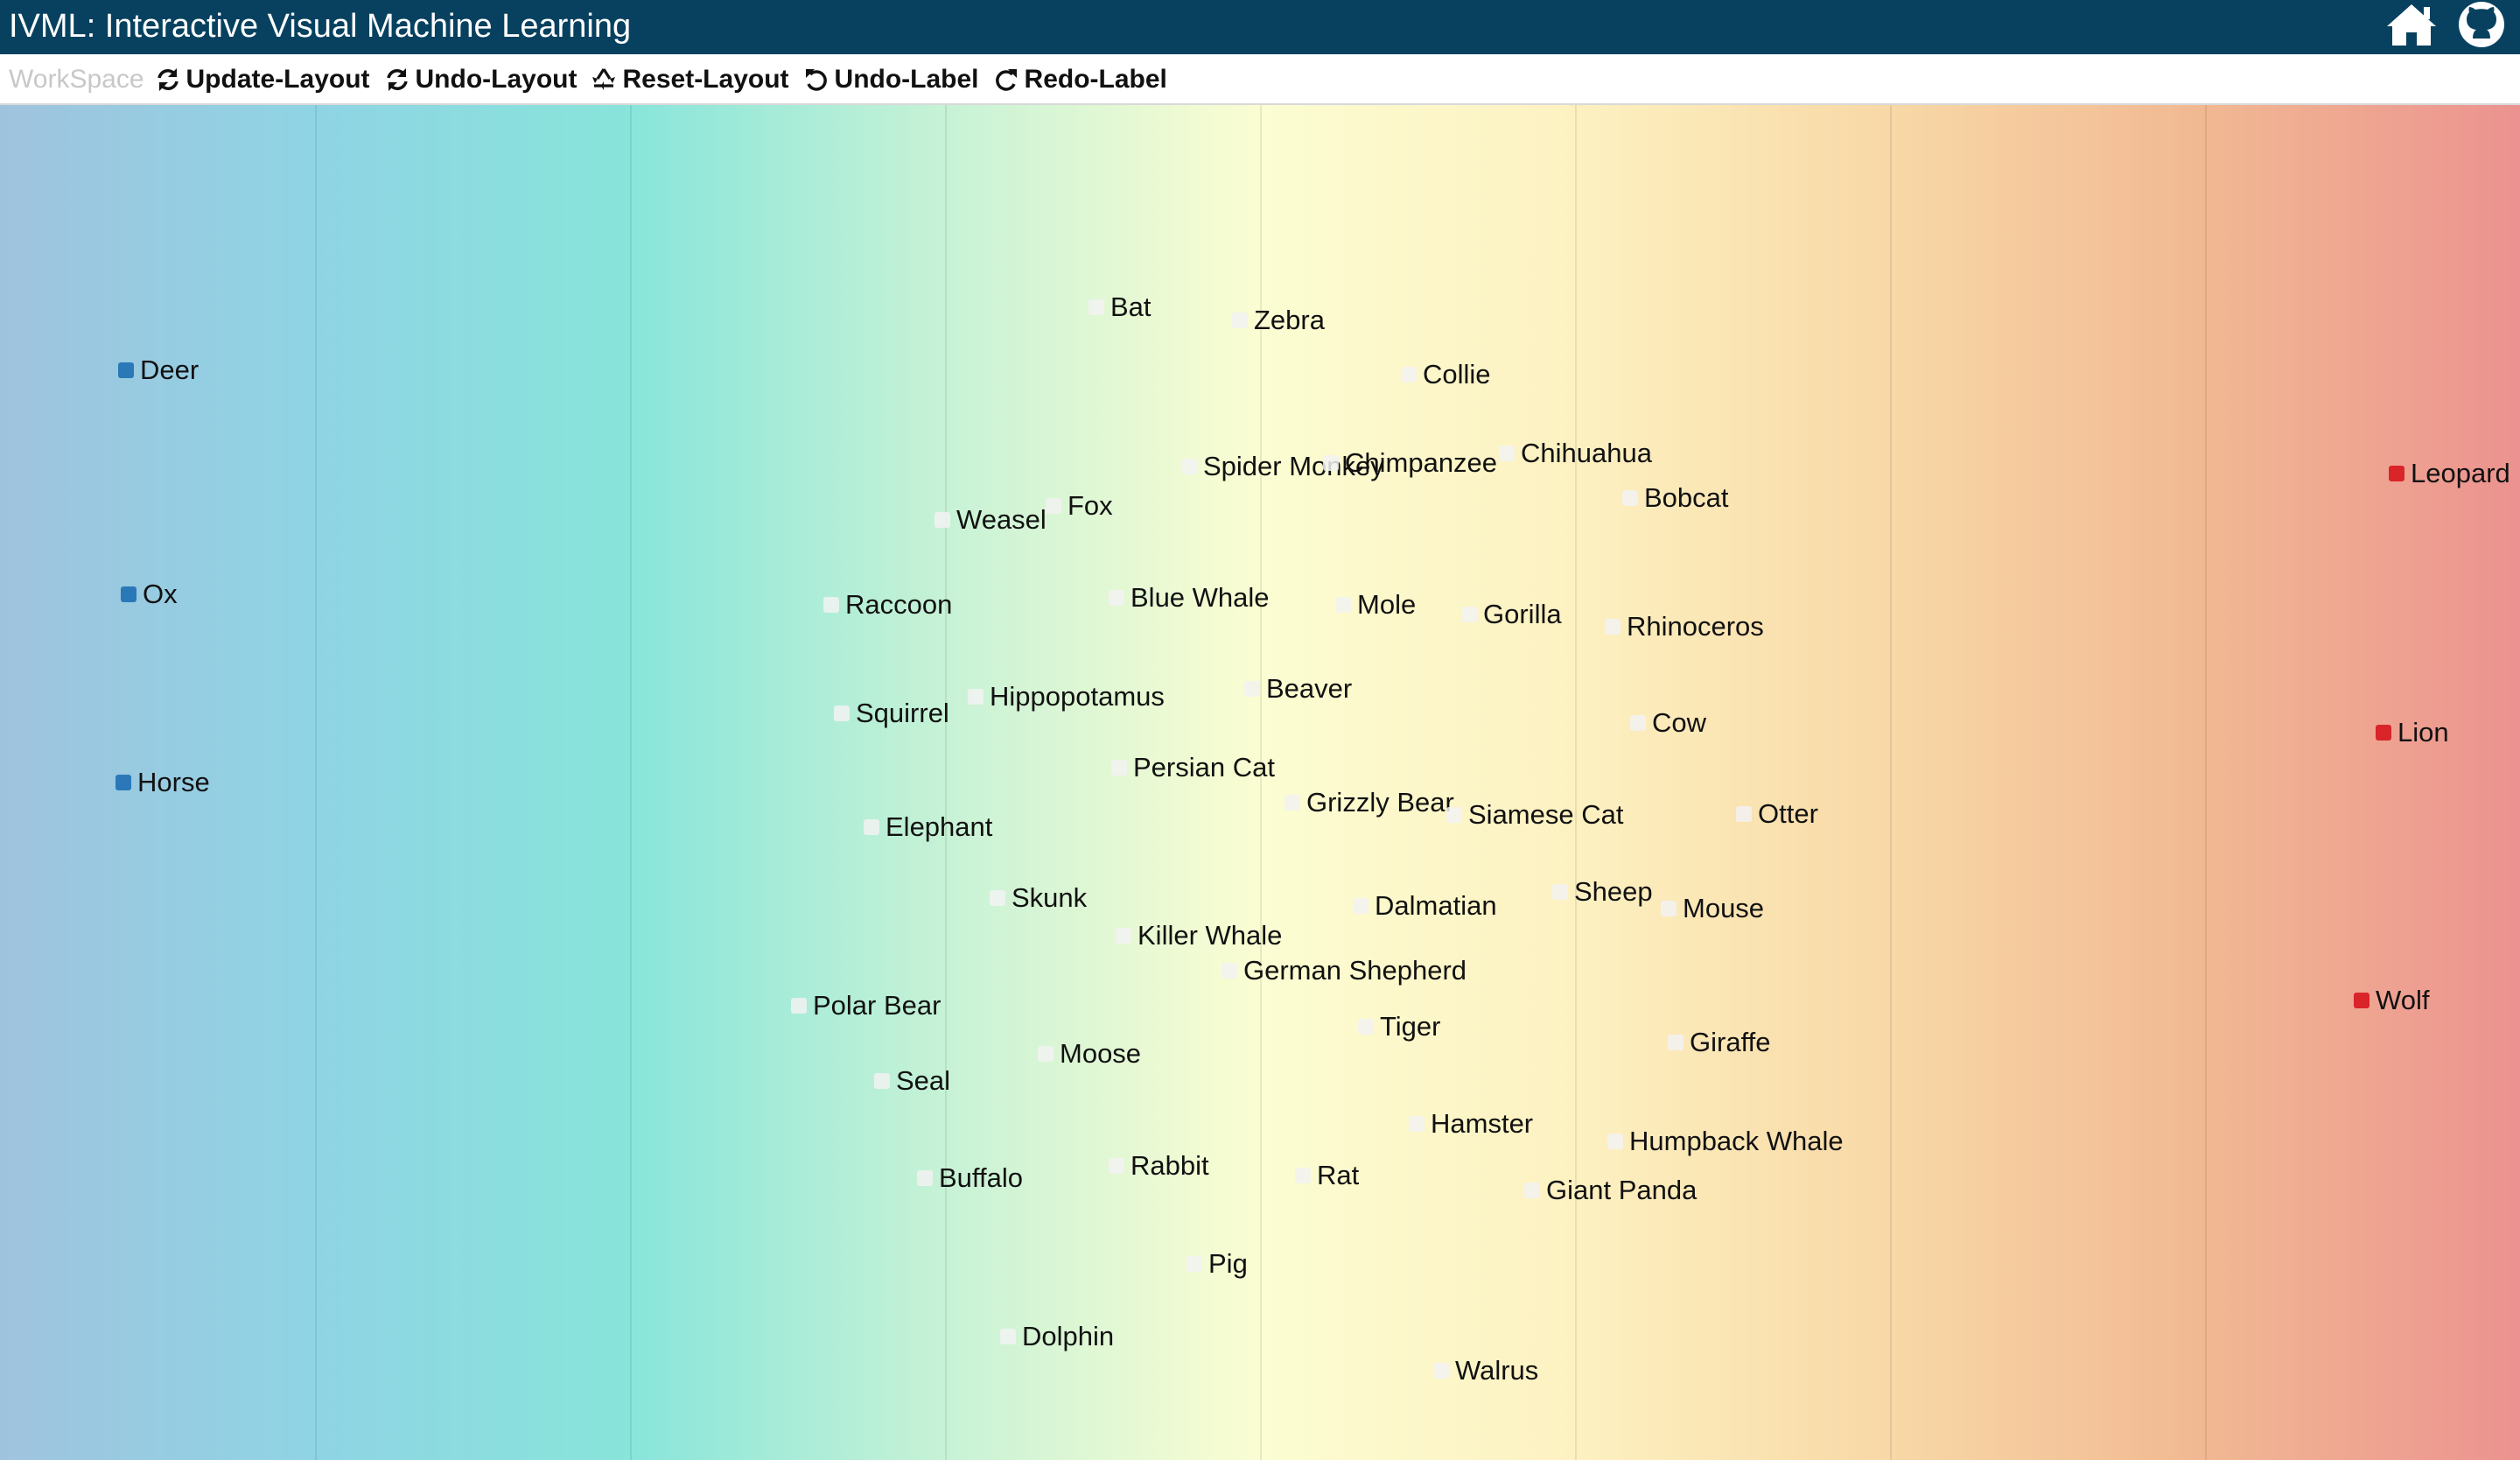 The height and width of the screenshot is (1460, 2520). What do you see at coordinates (262, 80) in the screenshot?
I see `update-layout-button: Update-Layout` at bounding box center [262, 80].